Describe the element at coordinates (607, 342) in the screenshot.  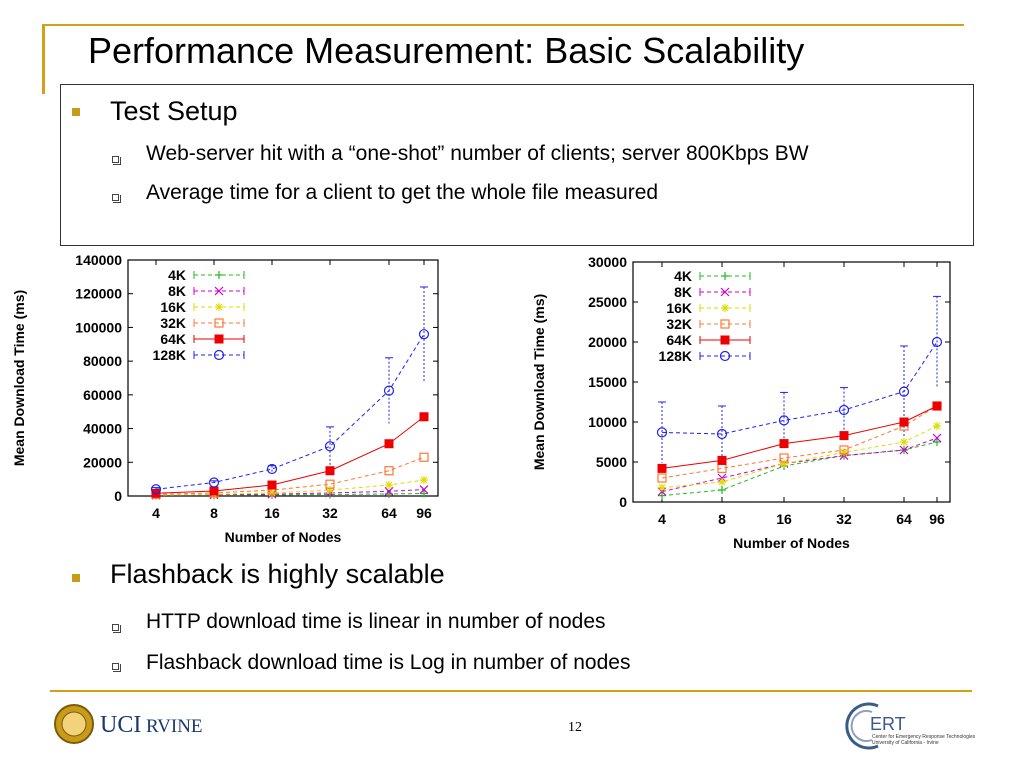
I see `y-tick-label: 20000` at that location.